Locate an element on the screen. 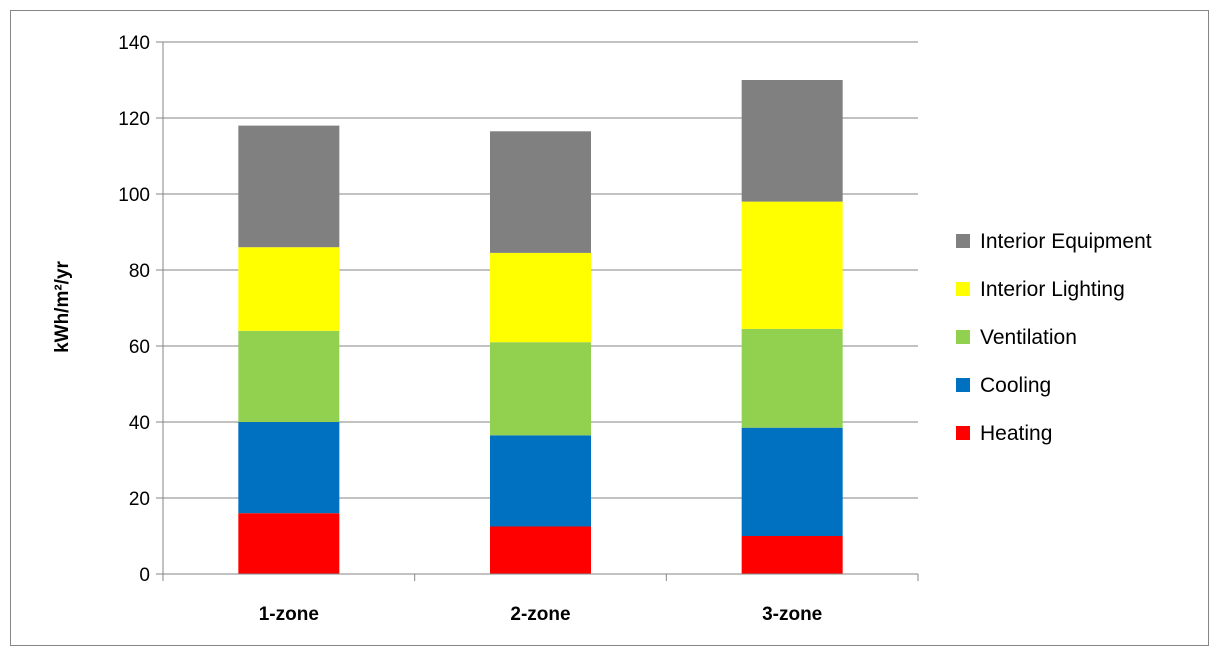 Image resolution: width=1221 pixels, height=652 pixels. y-tick-label: 120 is located at coordinates (134, 119).